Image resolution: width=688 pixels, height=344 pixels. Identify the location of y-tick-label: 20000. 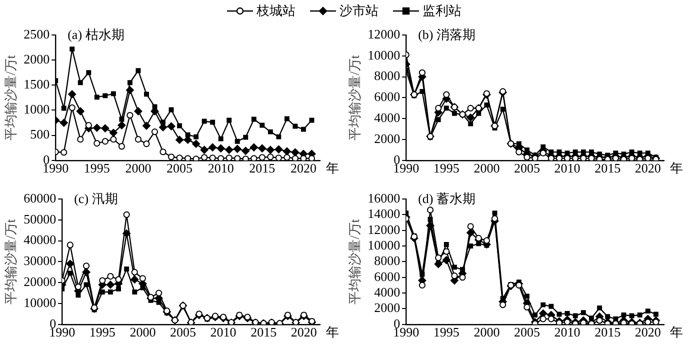
(40, 282).